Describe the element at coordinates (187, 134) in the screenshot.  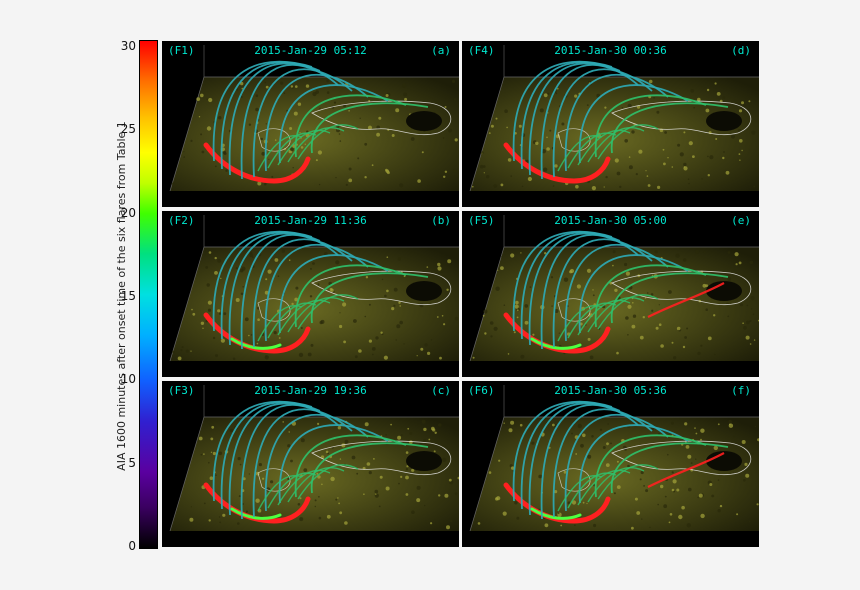
I see `axis-line` at that location.